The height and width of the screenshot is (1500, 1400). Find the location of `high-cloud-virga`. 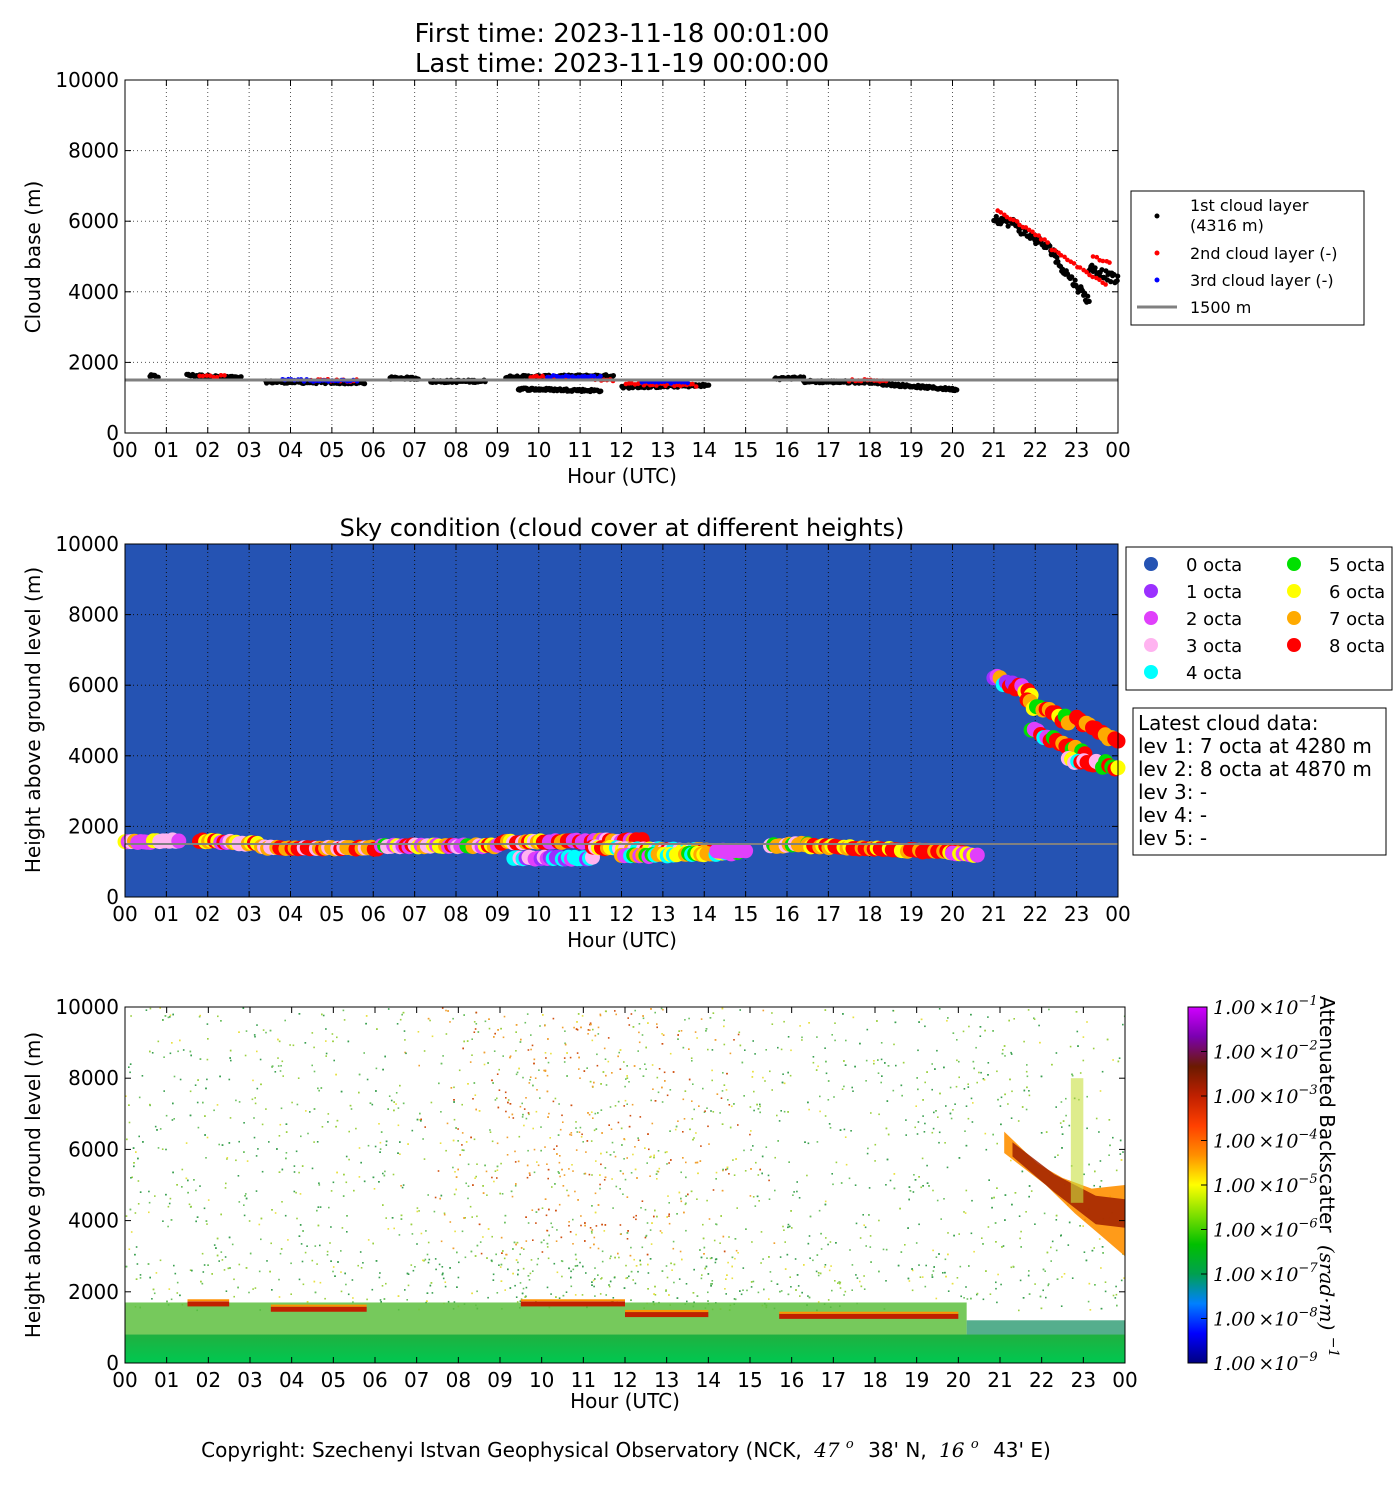

high-cloud-virga is located at coordinates (1077, 1140).